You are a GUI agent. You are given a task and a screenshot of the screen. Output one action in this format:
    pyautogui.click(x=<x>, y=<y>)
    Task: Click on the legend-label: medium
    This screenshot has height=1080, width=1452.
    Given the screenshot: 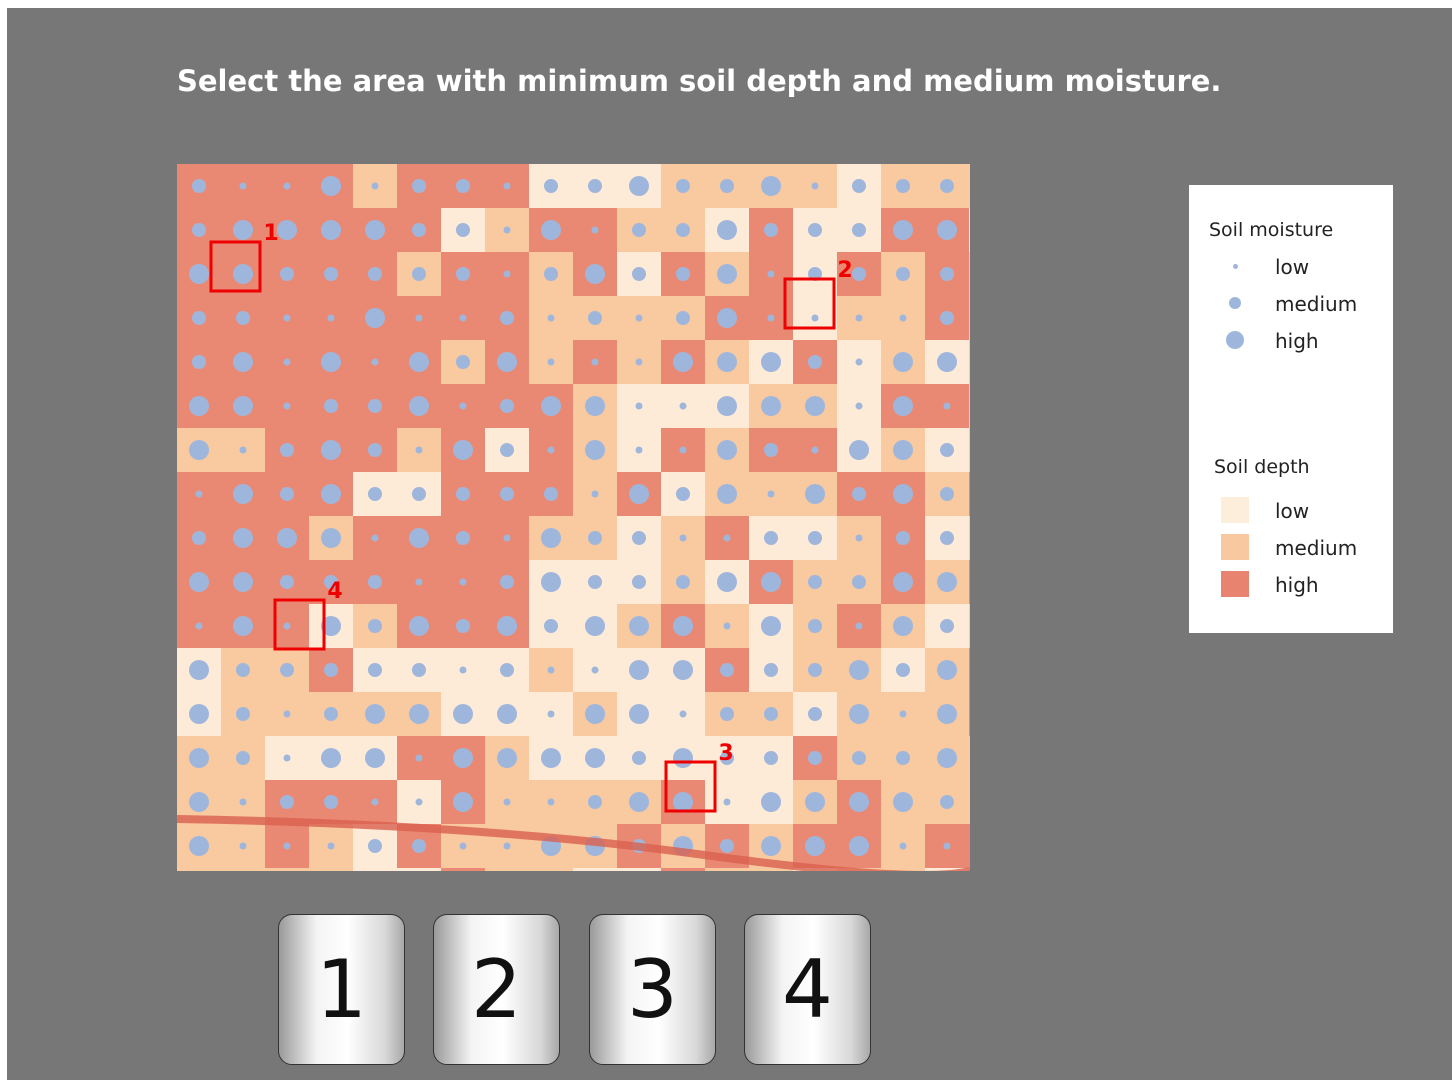 What is the action you would take?
    pyautogui.click(x=1316, y=304)
    